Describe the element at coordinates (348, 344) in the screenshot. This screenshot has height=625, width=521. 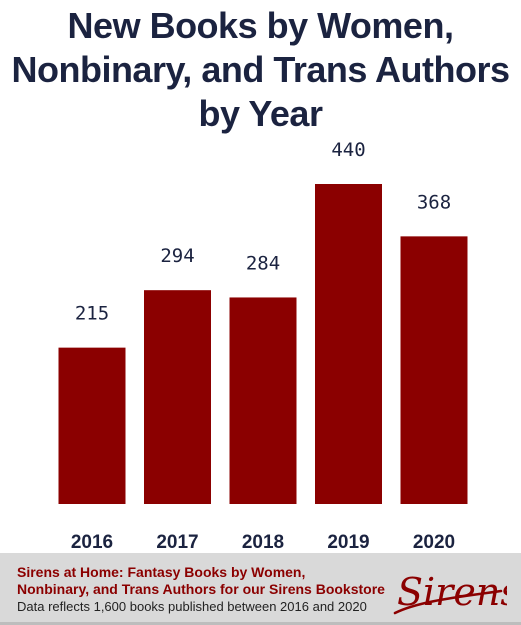
I see `bar-2019` at that location.